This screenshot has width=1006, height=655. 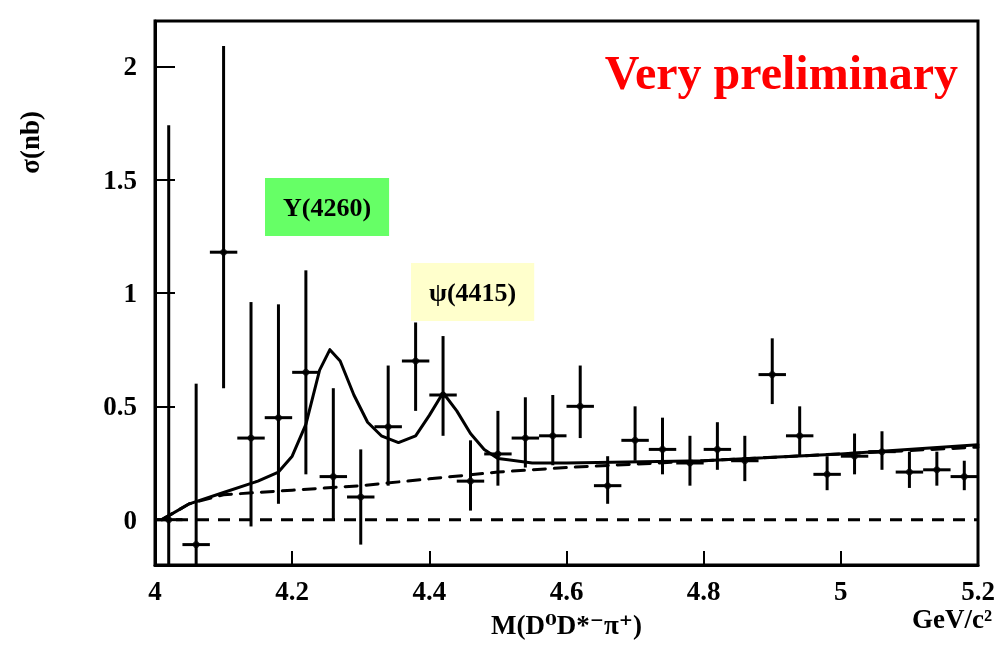 I want to click on x-tick-label: 4.2, so click(x=292, y=590).